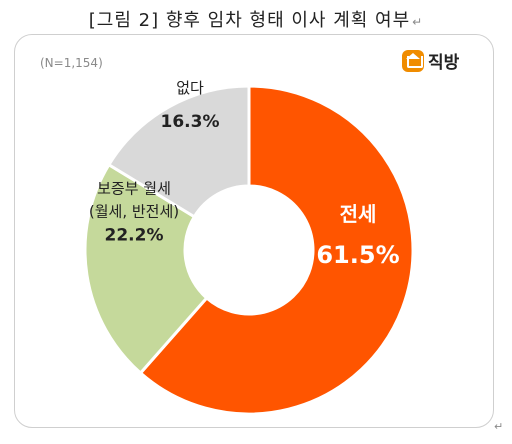  What do you see at coordinates (190, 88) in the screenshot?
I see `slice-label-3: 없다` at bounding box center [190, 88].